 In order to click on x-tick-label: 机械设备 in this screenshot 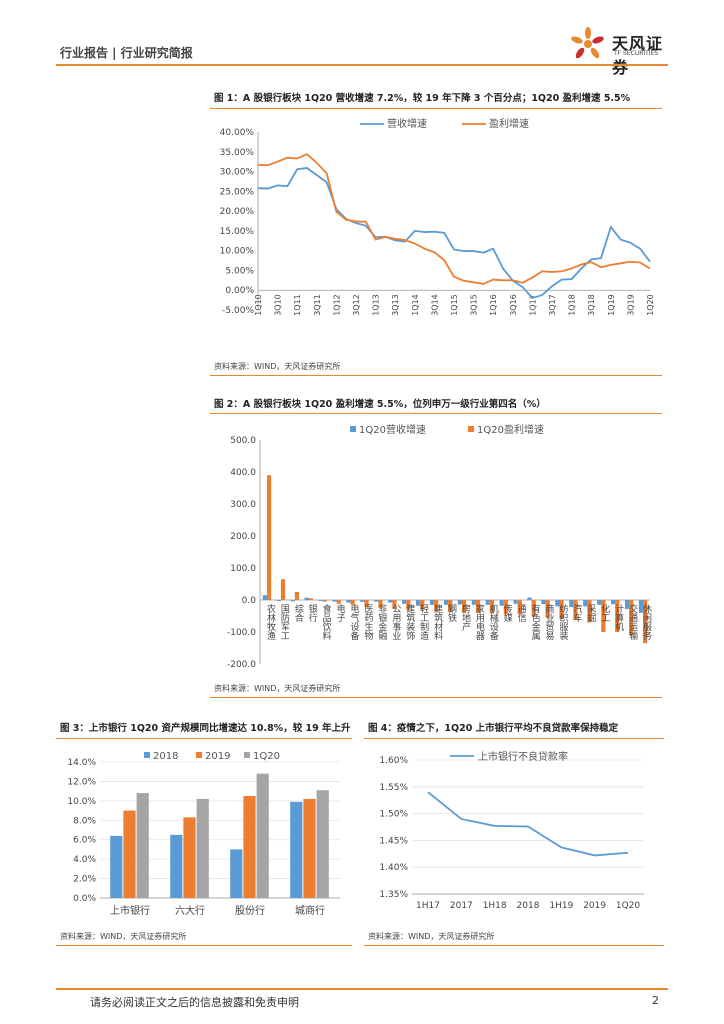, I will do `click(493, 621)`.